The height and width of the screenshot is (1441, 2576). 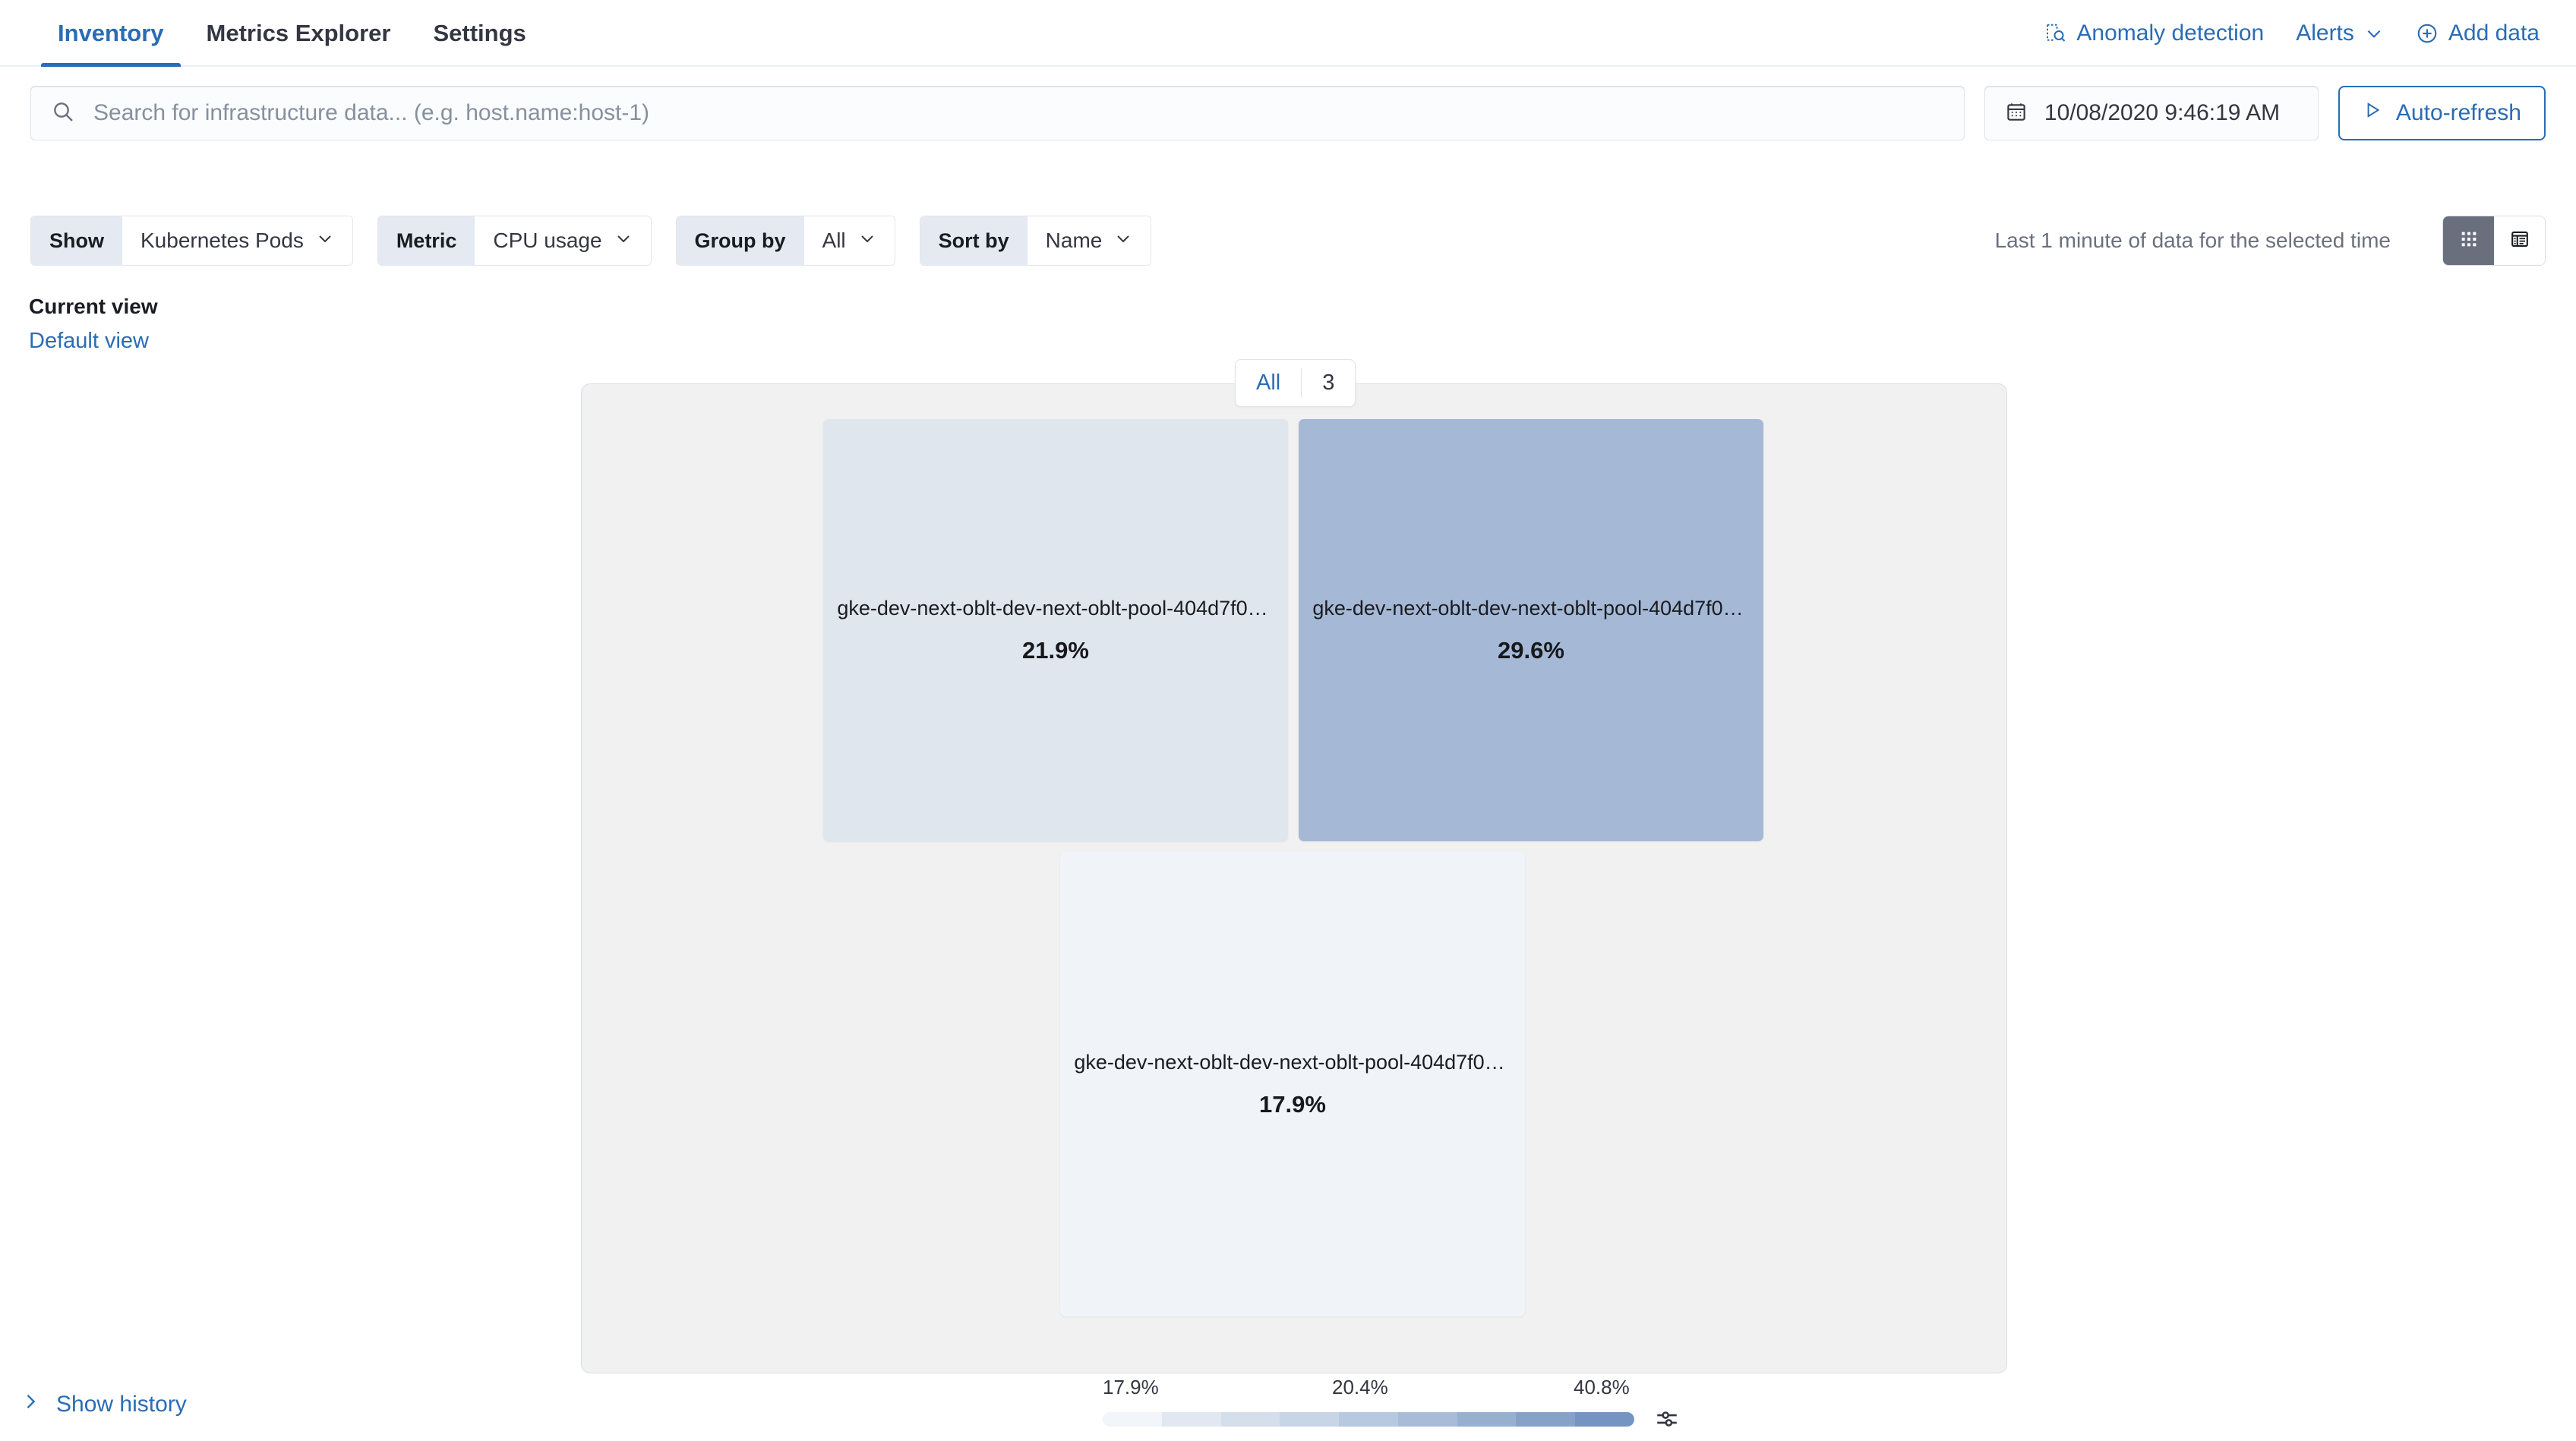 I want to click on nav-tabs: Inventory Metrics Explorer Settings, so click(x=274, y=33).